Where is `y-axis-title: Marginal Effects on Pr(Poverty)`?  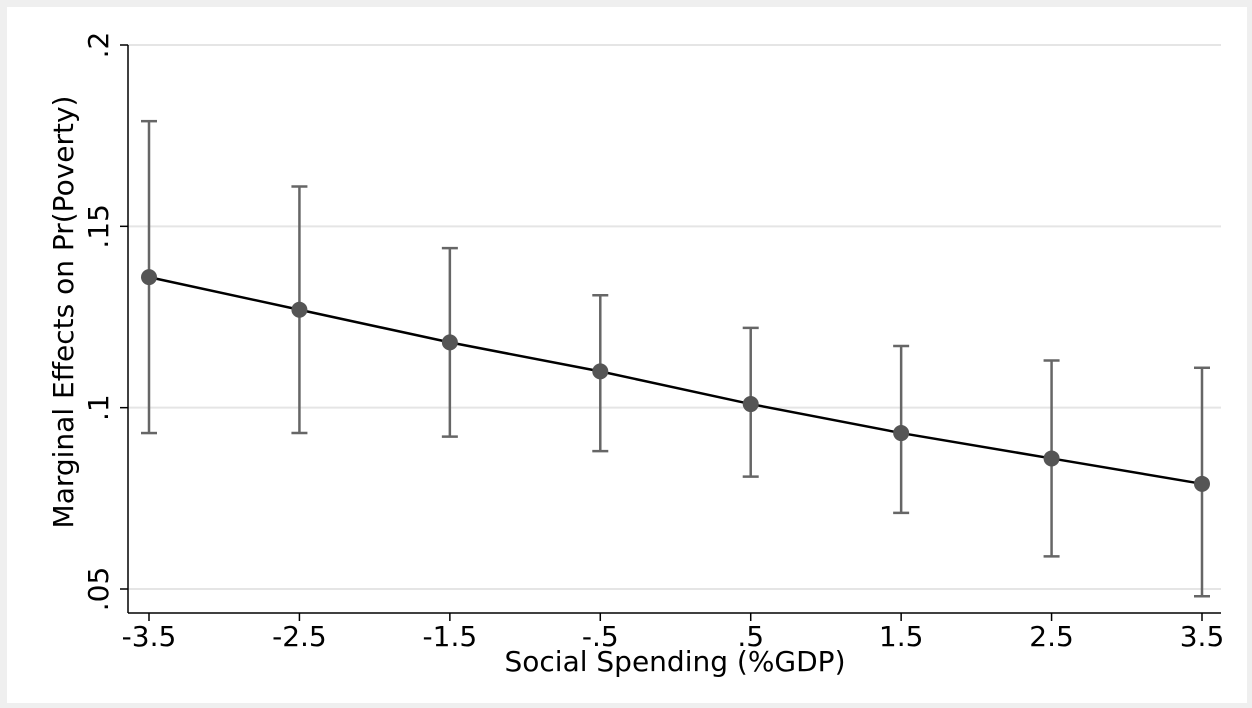 y-axis-title: Marginal Effects on Pr(Poverty) is located at coordinates (63, 312).